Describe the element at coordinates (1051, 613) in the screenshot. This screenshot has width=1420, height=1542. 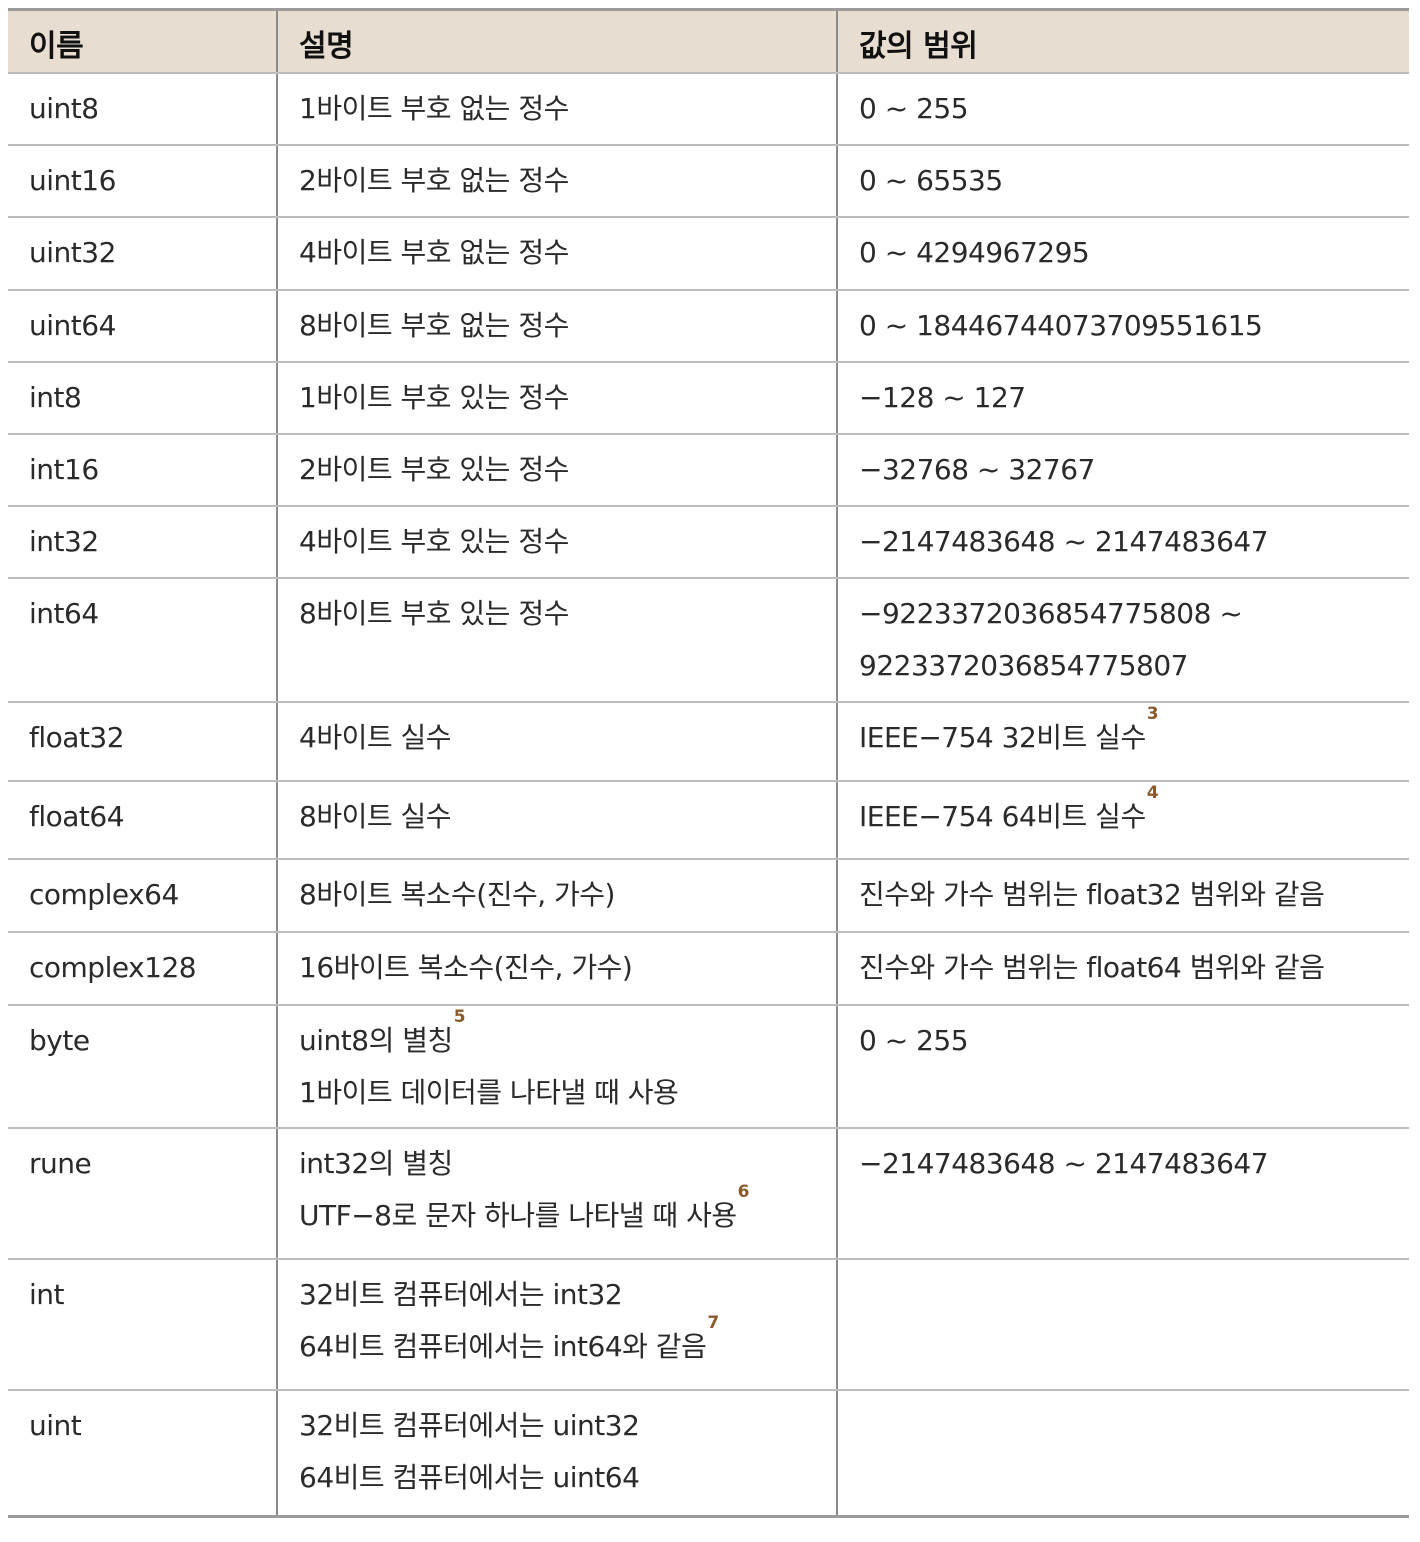
I see `range-cell-line: −9223372036854775808 ~` at that location.